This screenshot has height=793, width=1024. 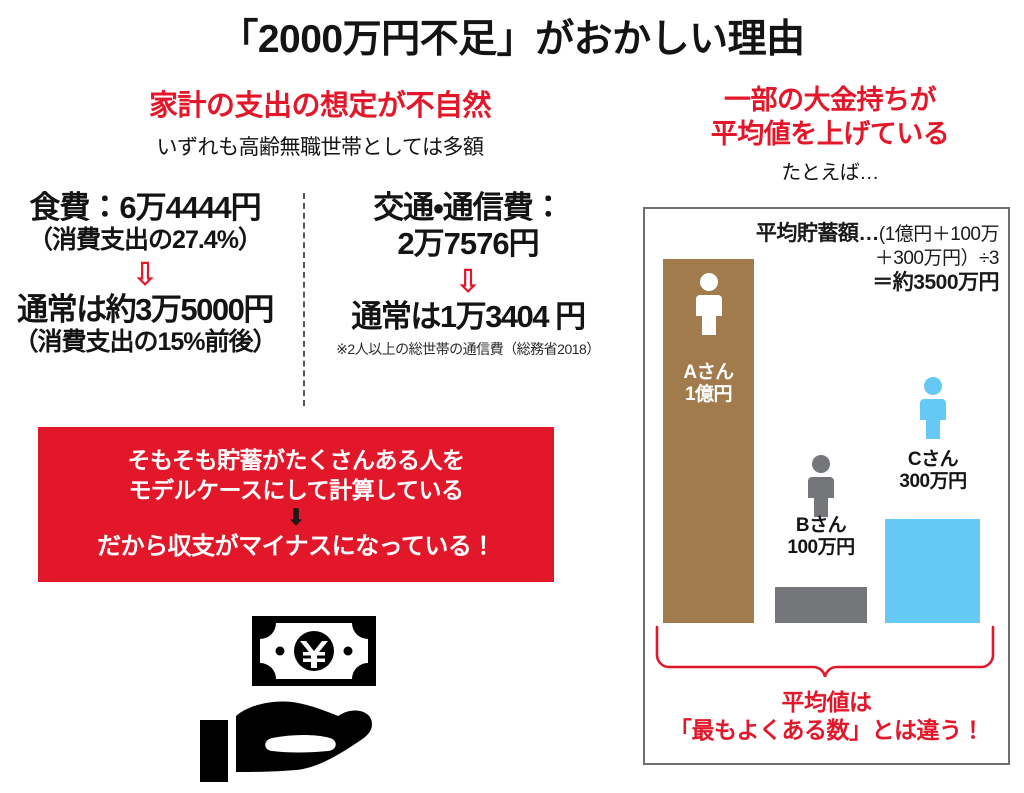 What do you see at coordinates (304, 696) in the screenshot?
I see `money-on-hand-icon` at bounding box center [304, 696].